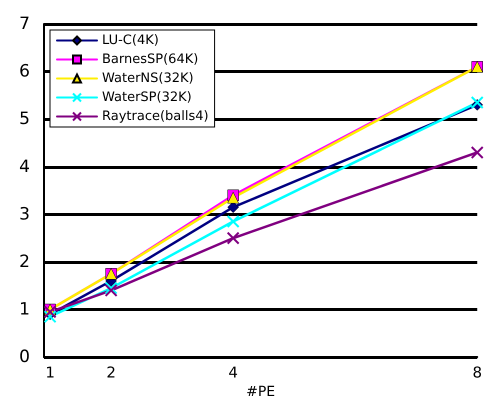 This screenshot has width=493, height=412. Describe the element at coordinates (24, 357) in the screenshot. I see `y-tick-label: 0` at that location.